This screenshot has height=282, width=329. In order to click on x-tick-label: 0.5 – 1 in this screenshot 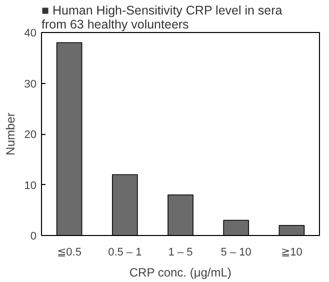, I will do `click(125, 252)`.